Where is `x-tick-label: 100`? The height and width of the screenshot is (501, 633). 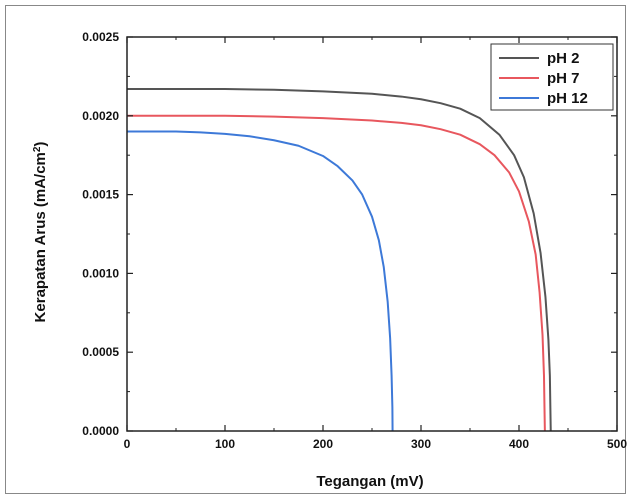
x-tick-label: 100 is located at coordinates (225, 444).